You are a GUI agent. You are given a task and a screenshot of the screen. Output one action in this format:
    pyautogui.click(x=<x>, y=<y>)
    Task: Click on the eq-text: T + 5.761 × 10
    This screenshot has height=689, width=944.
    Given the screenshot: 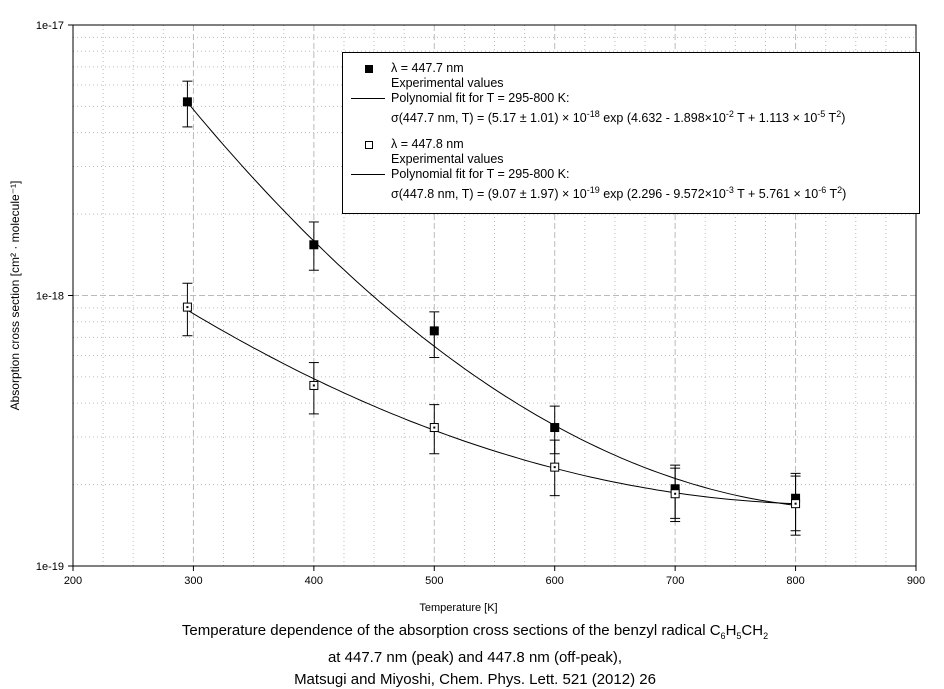 What is the action you would take?
    pyautogui.click(x=776, y=194)
    